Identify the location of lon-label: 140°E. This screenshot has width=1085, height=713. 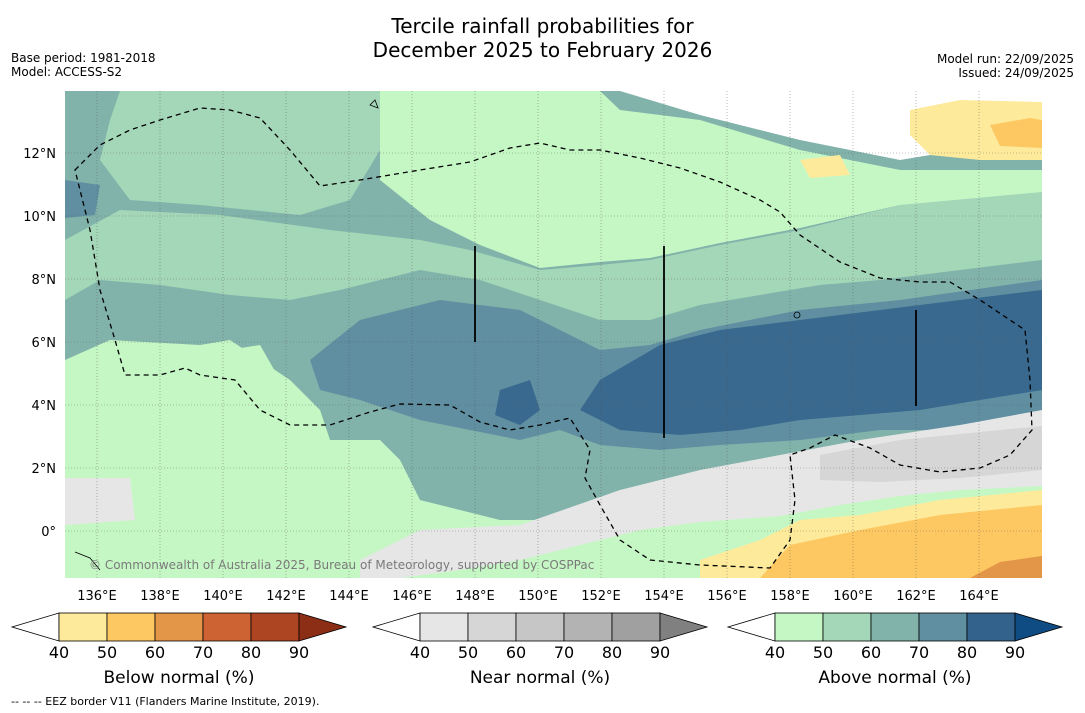
(223, 596).